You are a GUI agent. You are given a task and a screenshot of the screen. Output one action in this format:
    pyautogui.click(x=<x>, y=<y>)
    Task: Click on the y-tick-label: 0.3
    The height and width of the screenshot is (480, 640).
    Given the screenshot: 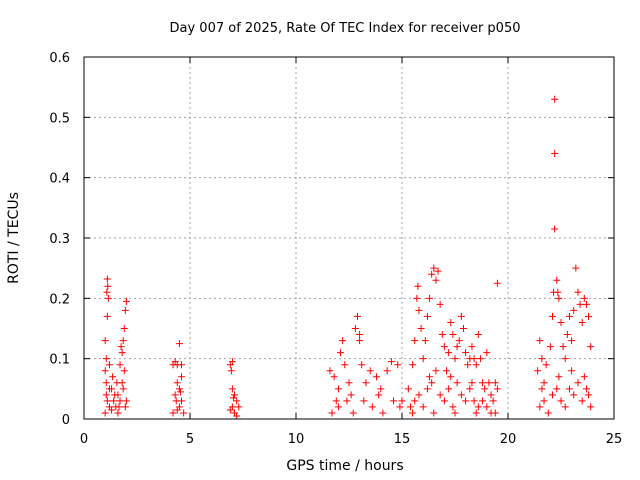 What is the action you would take?
    pyautogui.click(x=59, y=239)
    